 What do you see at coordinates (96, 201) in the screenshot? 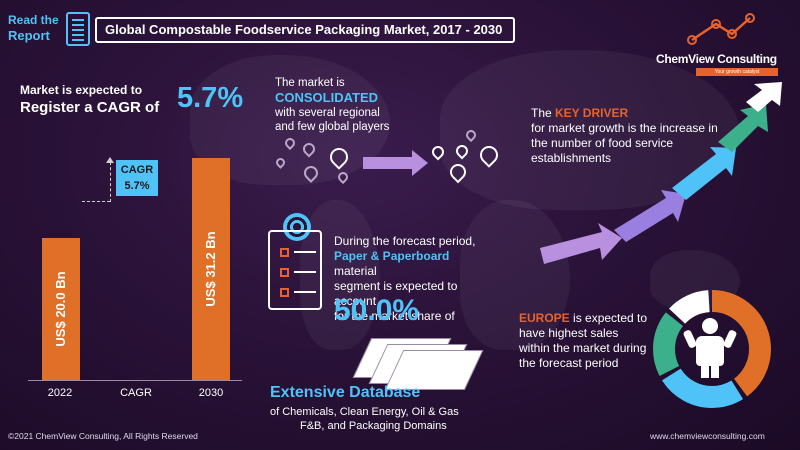
I see `cagr-dashed-connector` at bounding box center [96, 201].